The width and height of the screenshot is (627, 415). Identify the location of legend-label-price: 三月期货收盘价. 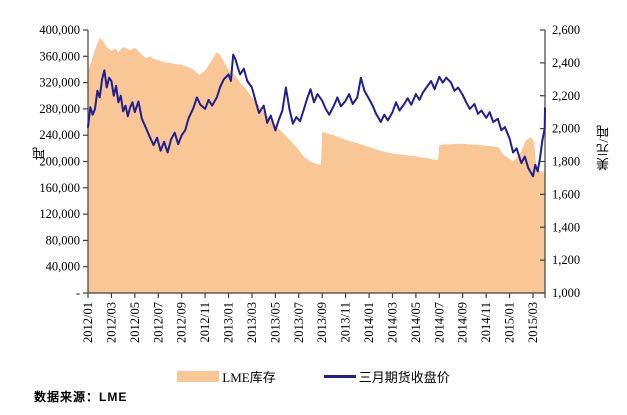
(404, 377).